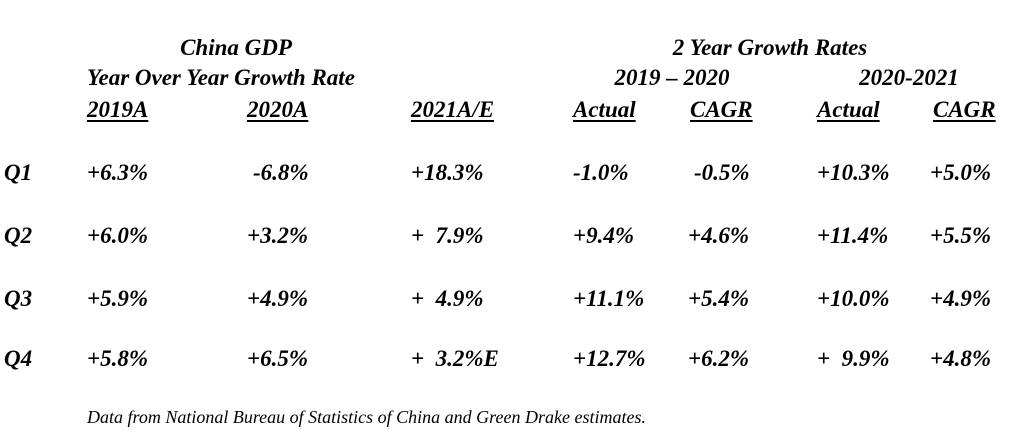 The height and width of the screenshot is (444, 1024). Describe the element at coordinates (848, 109) in the screenshot. I see `column-header-actual-2020-2021: Actual` at that location.